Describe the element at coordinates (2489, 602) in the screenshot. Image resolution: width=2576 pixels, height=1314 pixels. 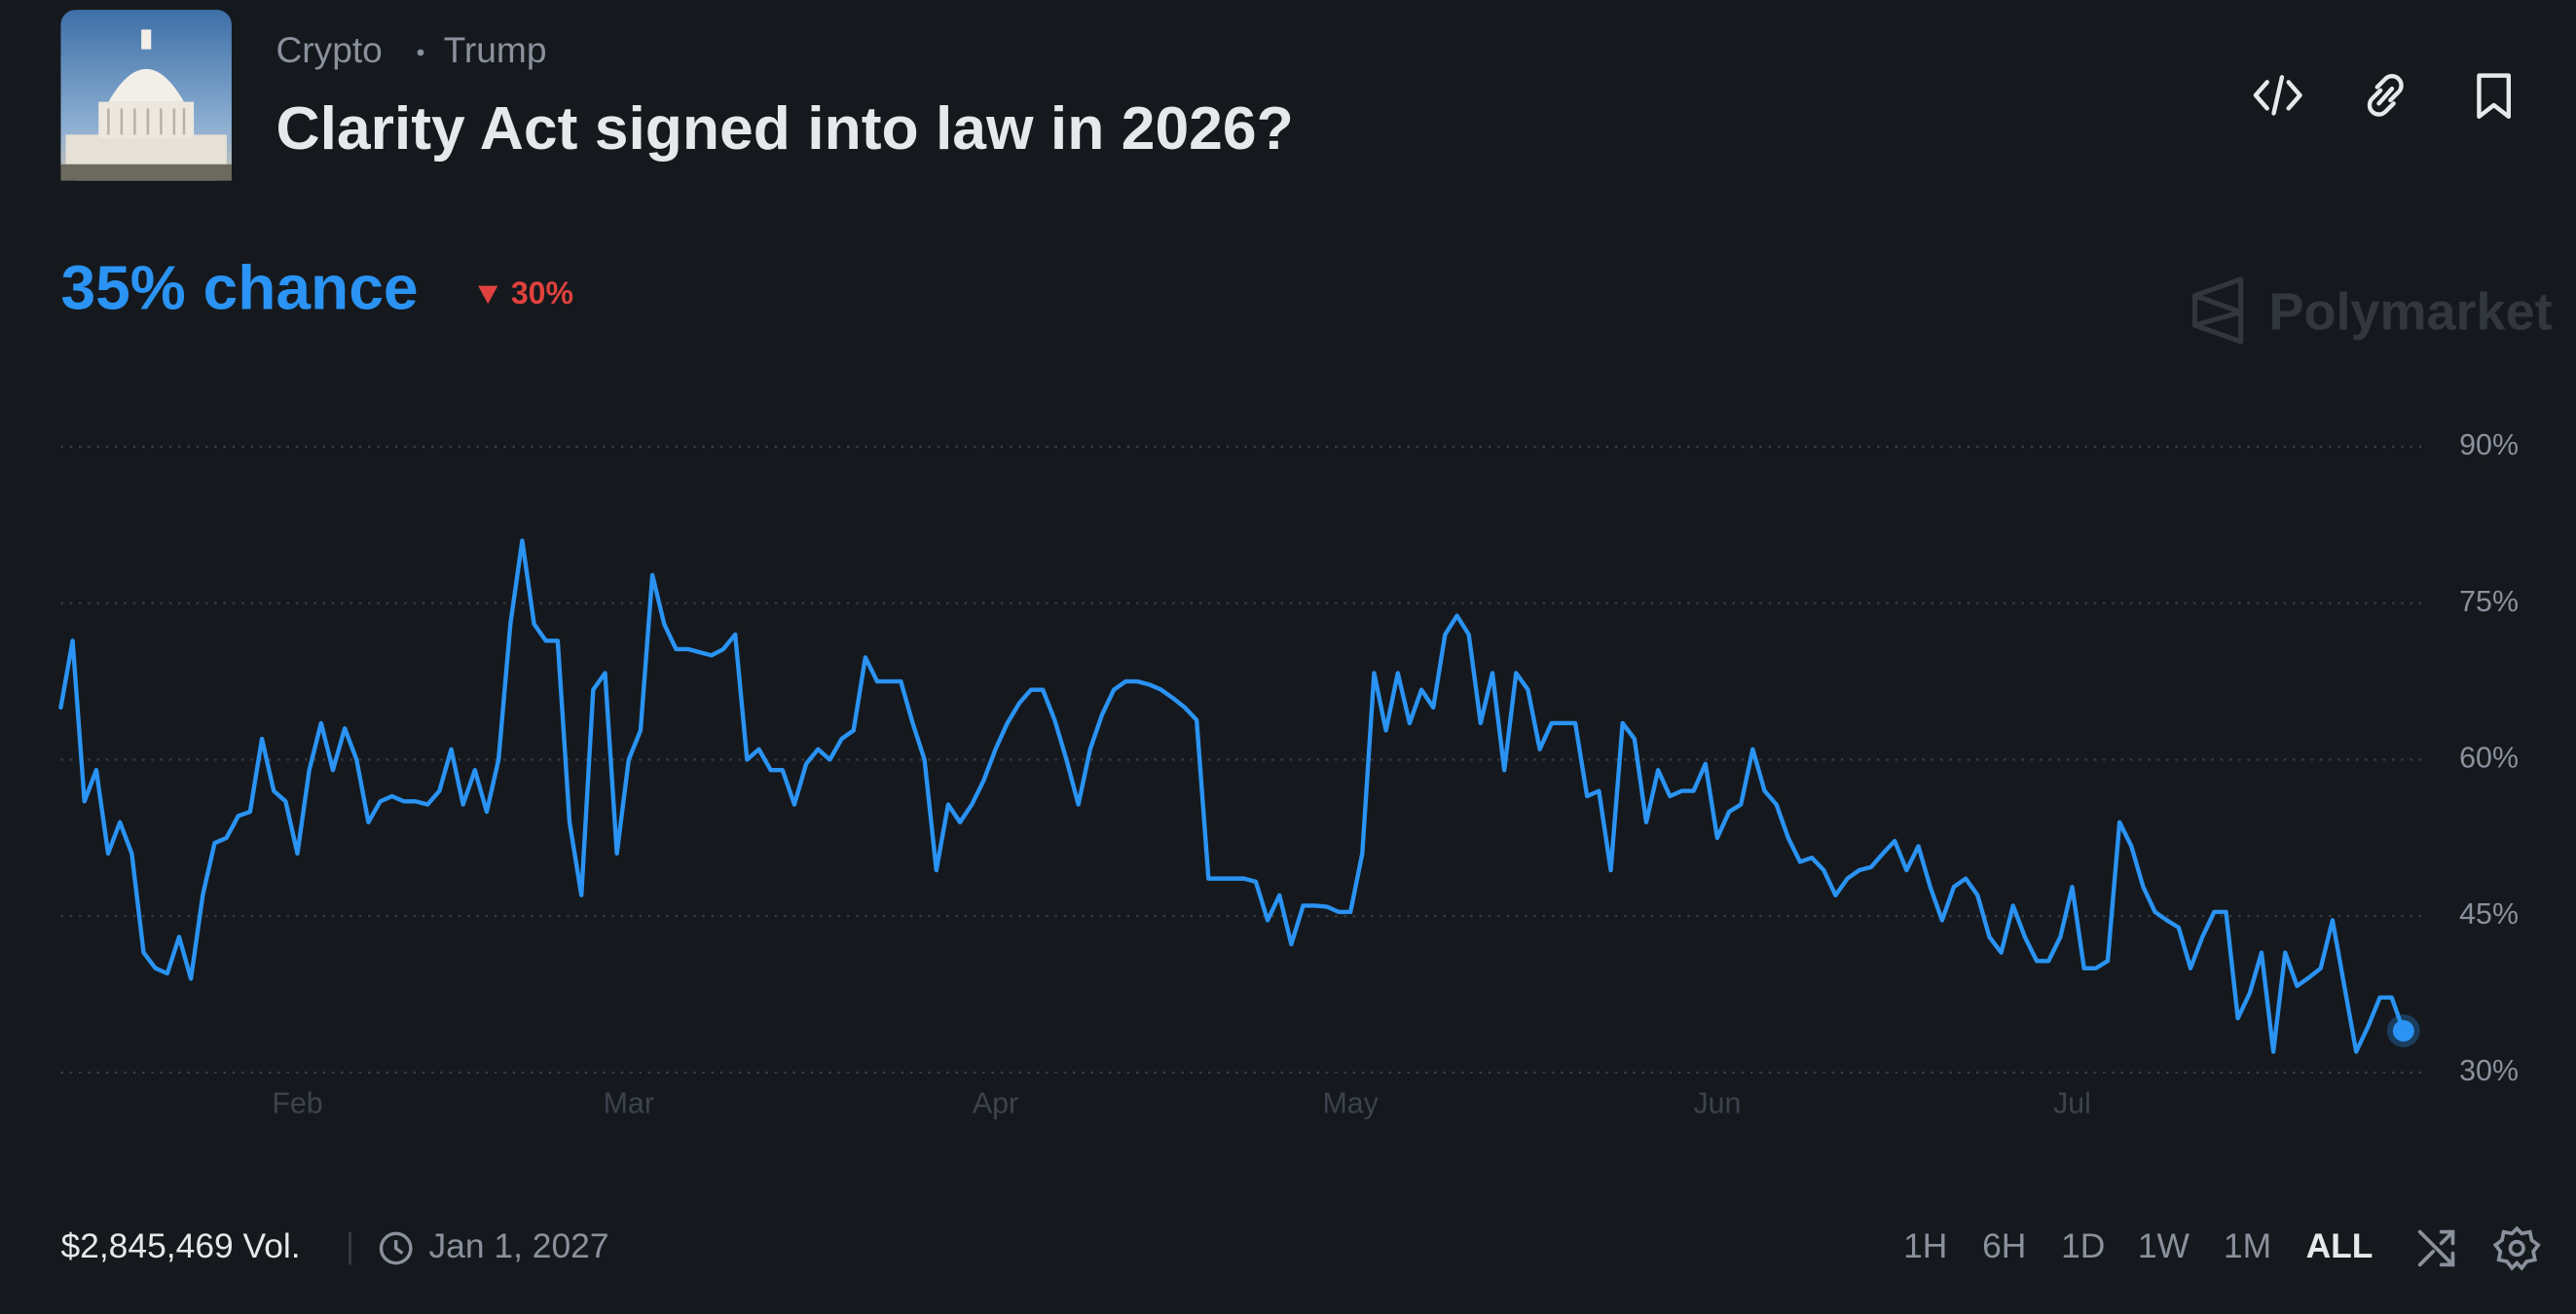
I see `y-tick-label: 75%` at that location.